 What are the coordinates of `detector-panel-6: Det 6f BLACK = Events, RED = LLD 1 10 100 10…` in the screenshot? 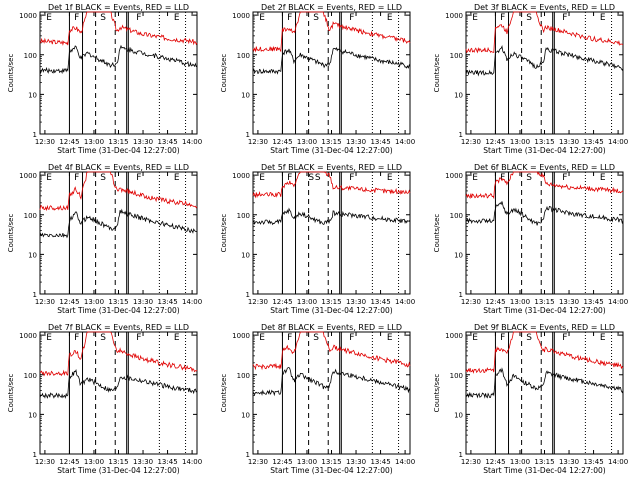 It's located at (530, 239).